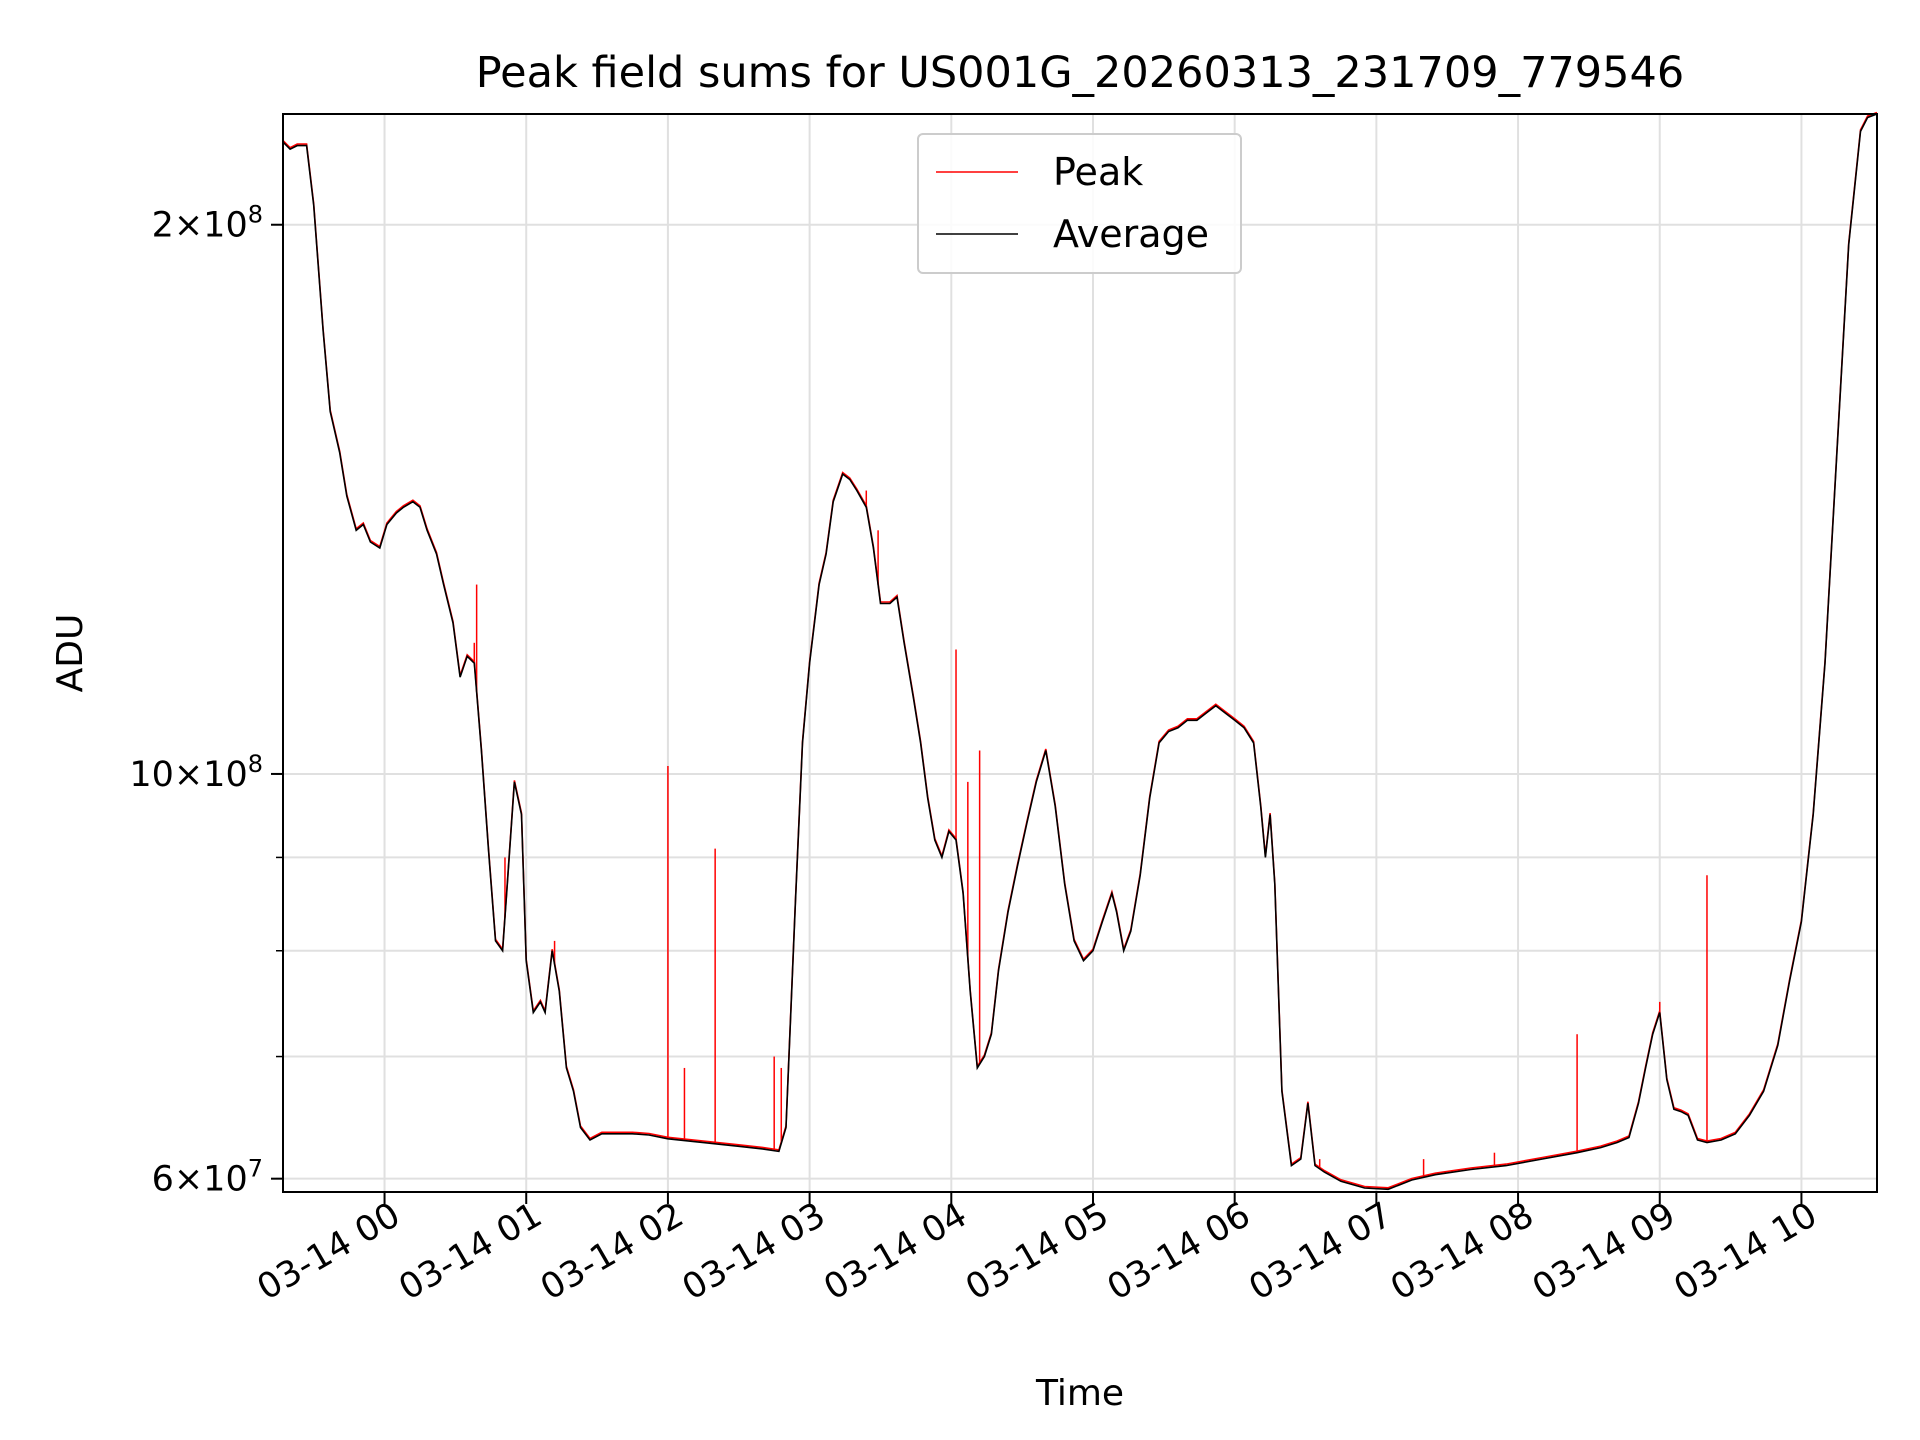 The width and height of the screenshot is (1920, 1440). What do you see at coordinates (207, 223) in the screenshot?
I see `y-tick-label: 2×108` at bounding box center [207, 223].